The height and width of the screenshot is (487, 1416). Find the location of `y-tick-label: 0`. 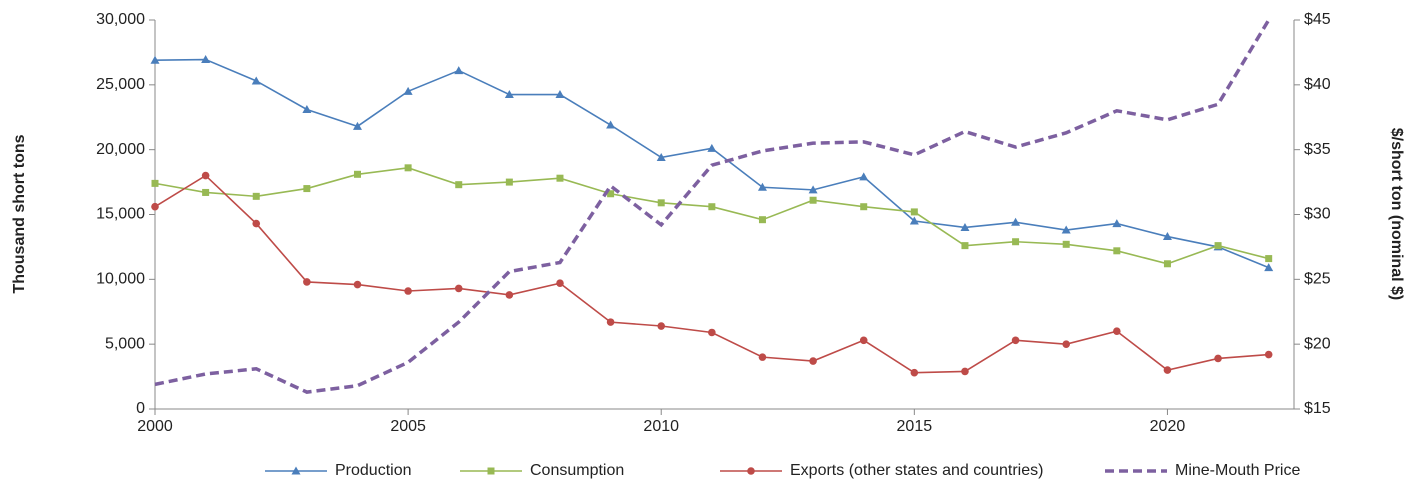

y-tick-label: 0 is located at coordinates (140, 408).